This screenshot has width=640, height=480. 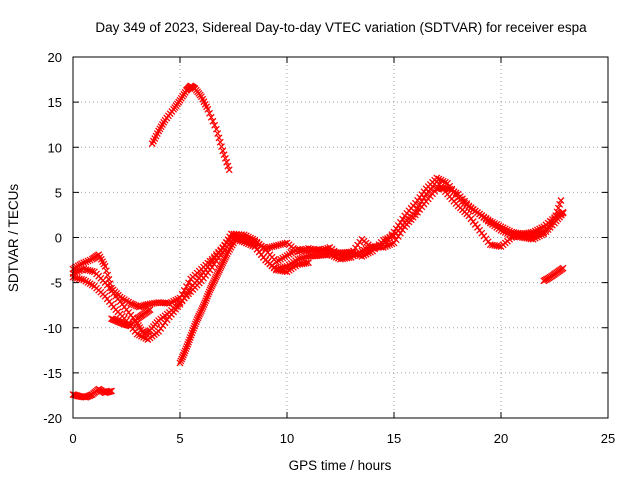 What do you see at coordinates (342, 438) in the screenshot?
I see `x-tick-labels: 0 5 10 15 20 25` at bounding box center [342, 438].